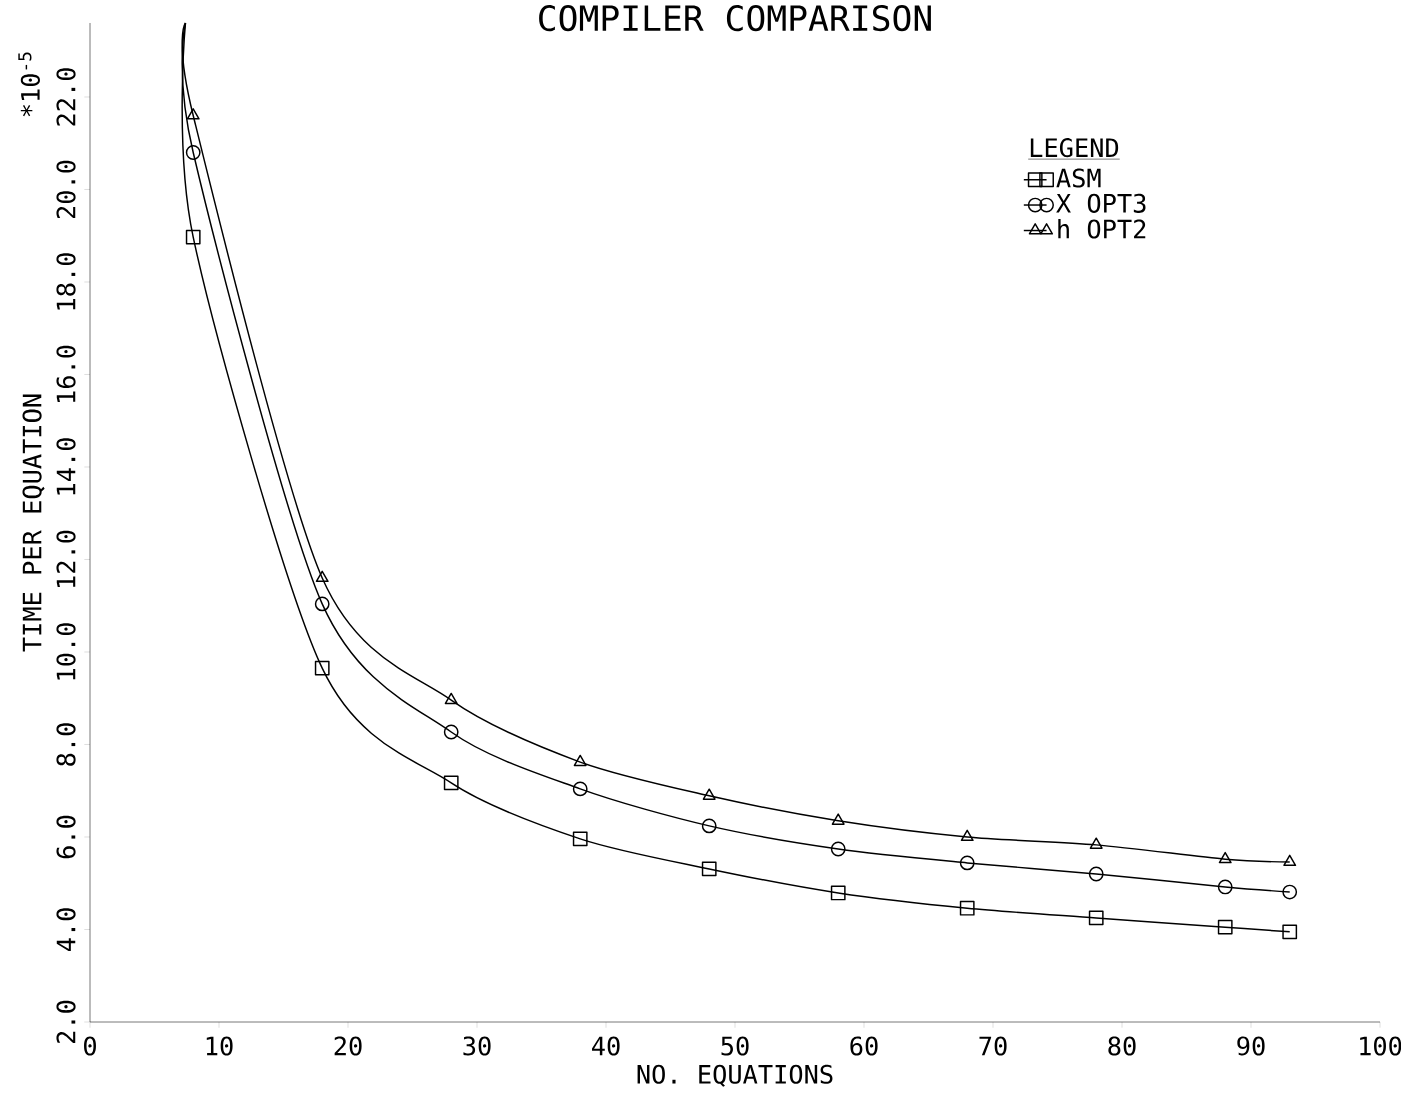  Describe the element at coordinates (66, 837) in the screenshot. I see `y-tick-label: 6.0` at that location.